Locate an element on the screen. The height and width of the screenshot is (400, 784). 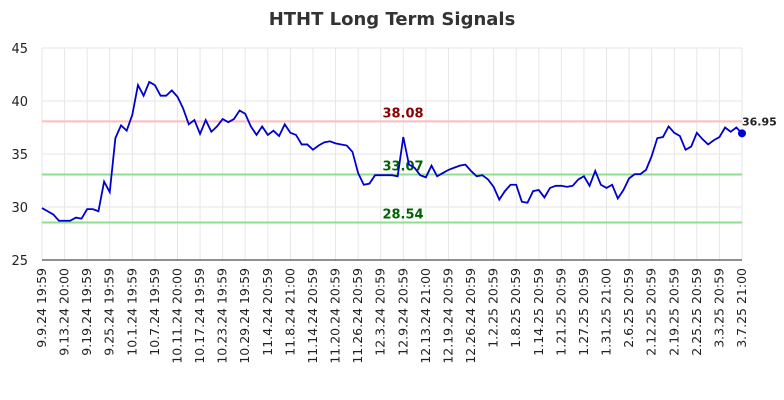
x-tick-label: 9.19.24 19:59 is located at coordinates (86, 312).